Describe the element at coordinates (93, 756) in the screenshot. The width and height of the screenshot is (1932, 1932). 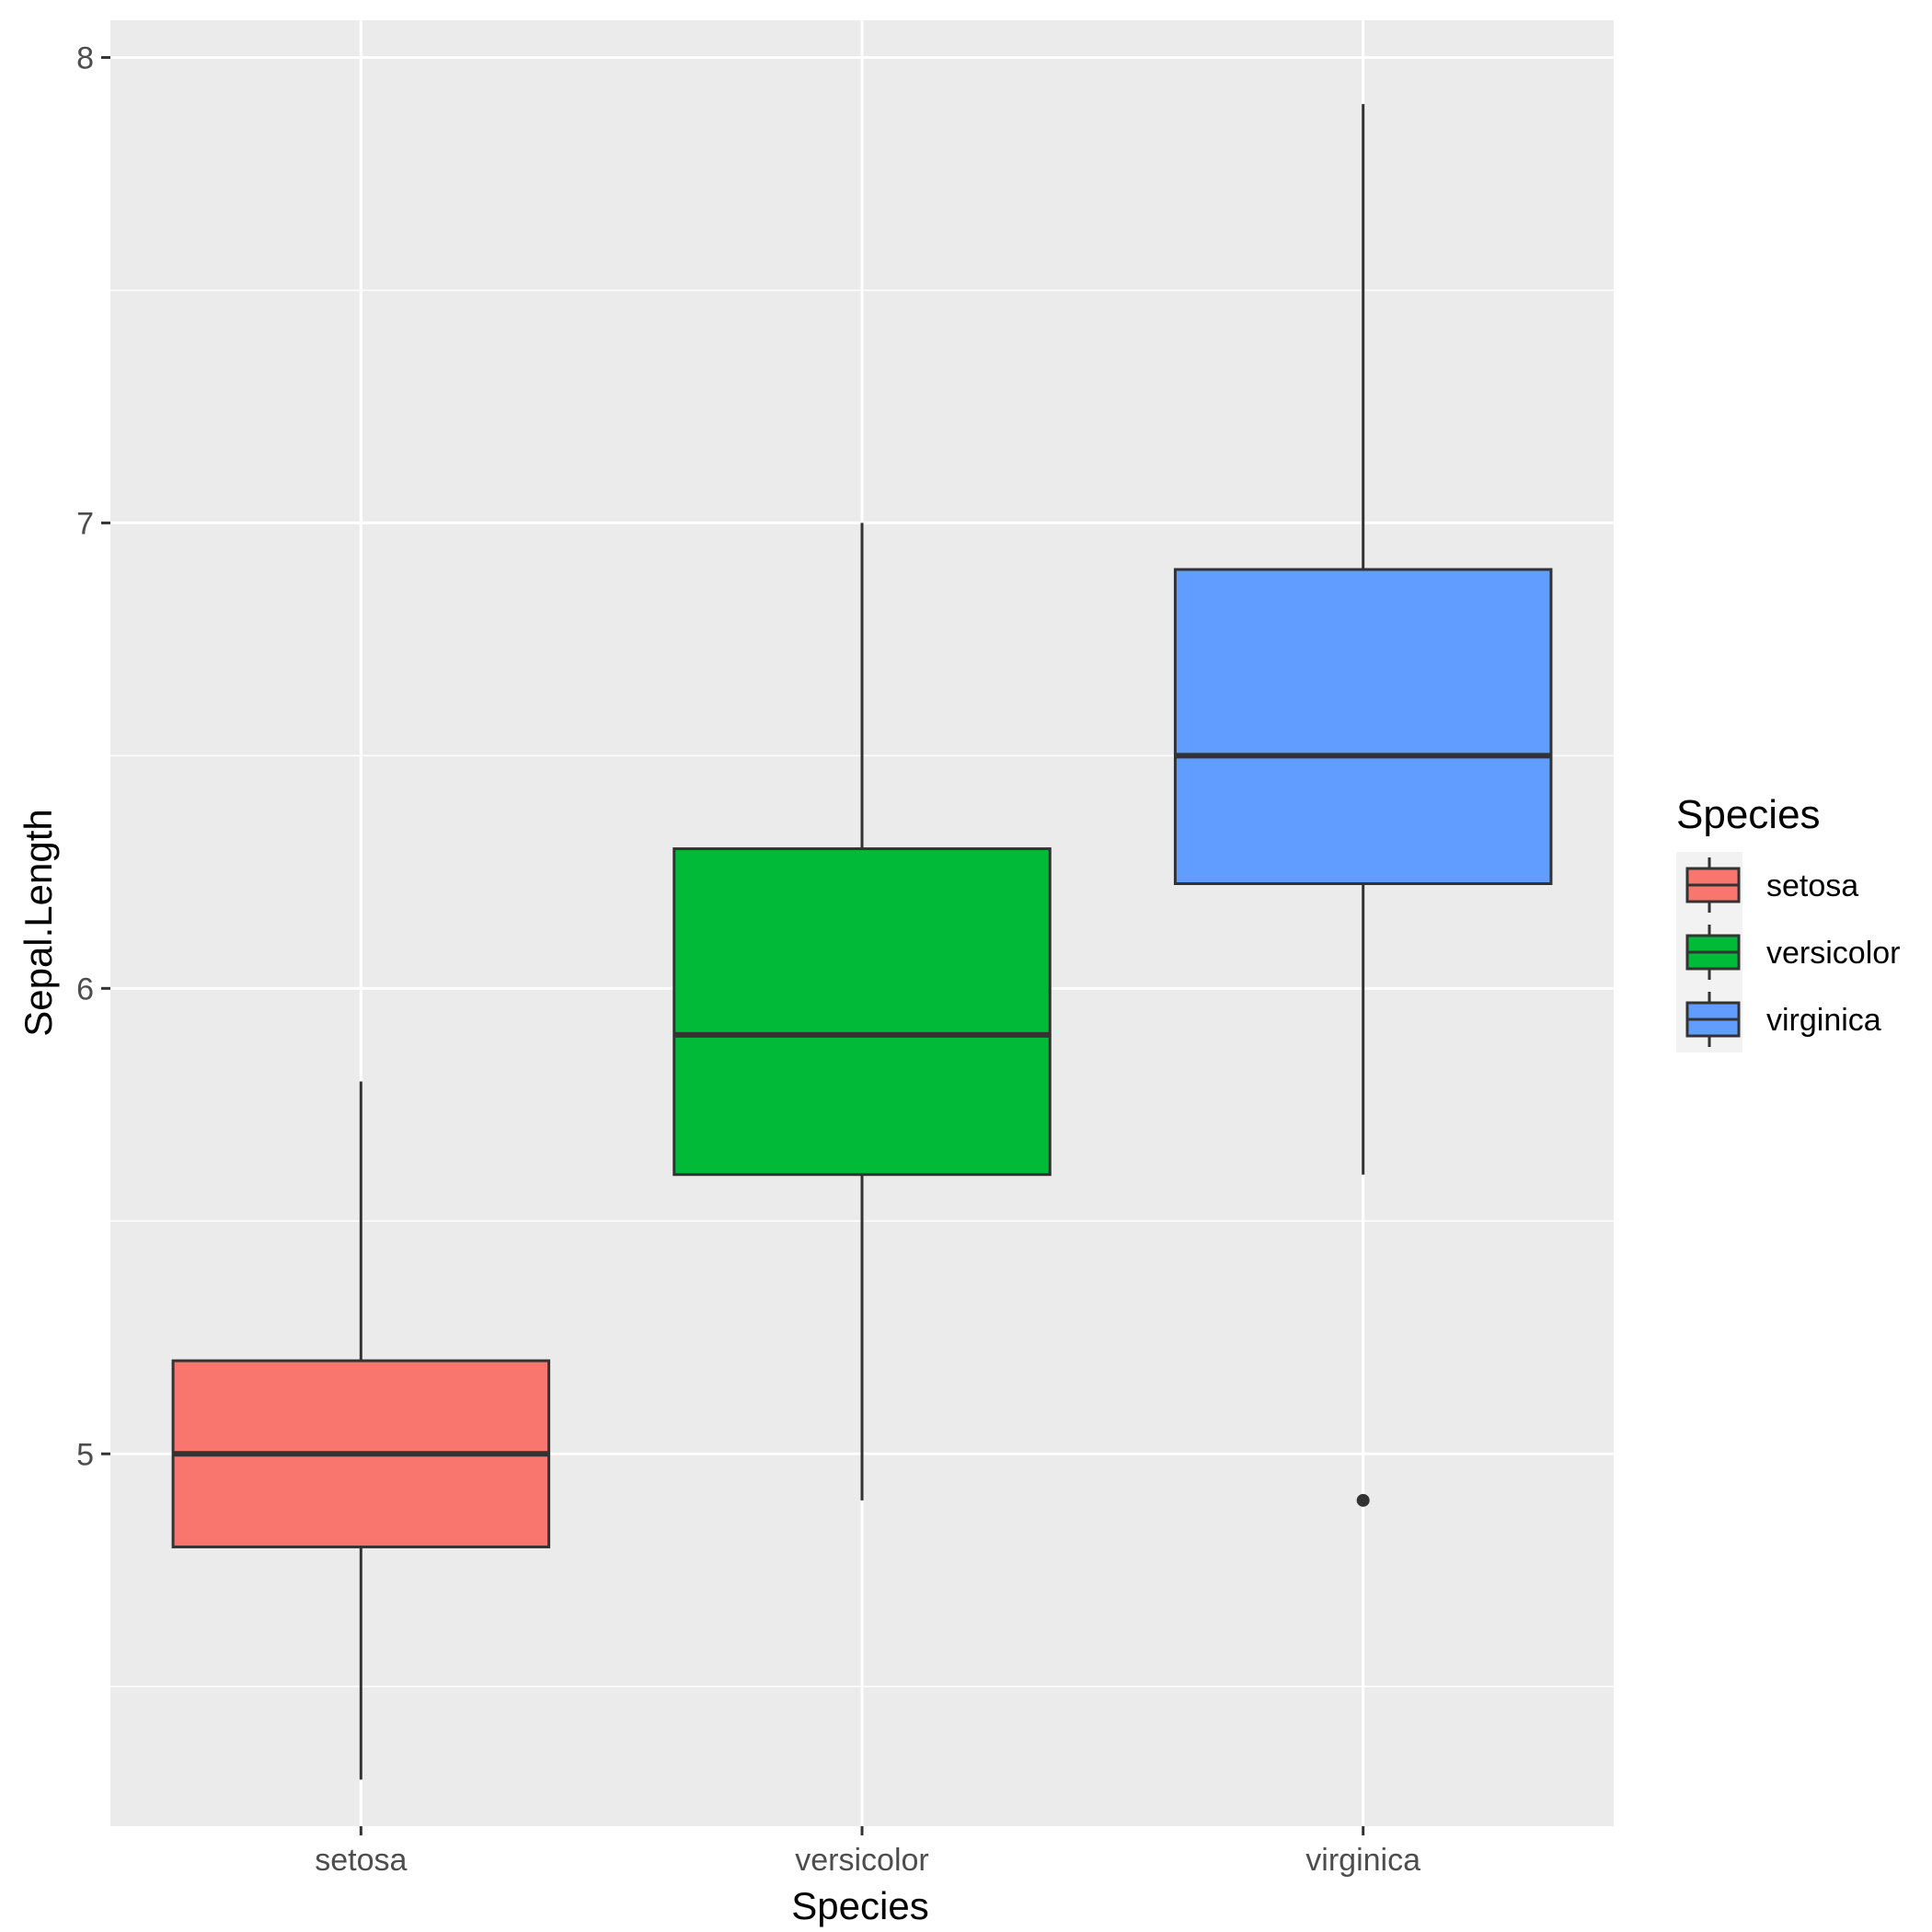
I see `y-axis: 5 6 7 8` at that location.